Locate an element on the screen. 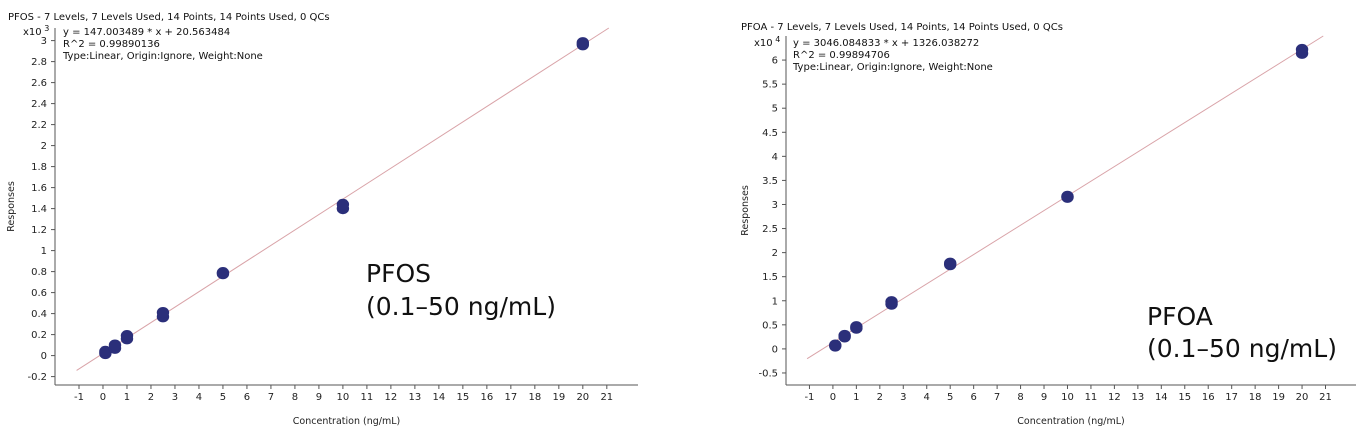 Image resolution: width=1366 pixels, height=440 pixels. x-tick-label: 3 is located at coordinates (903, 397).